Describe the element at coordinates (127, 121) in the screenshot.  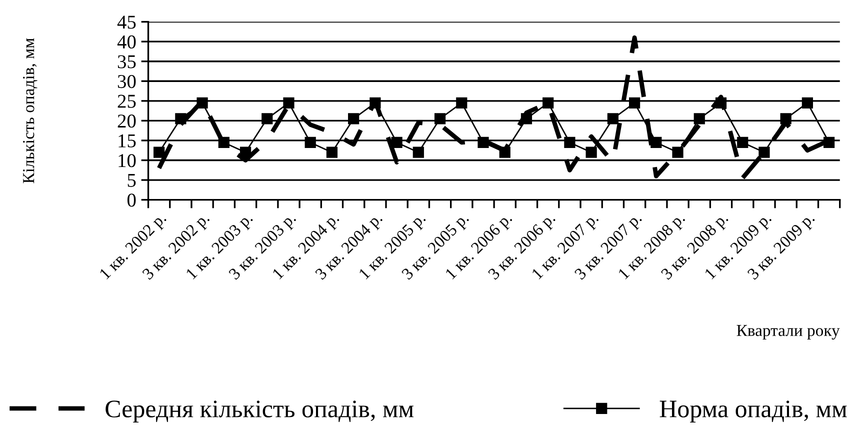
I see `y-tick-label: 20` at that location.